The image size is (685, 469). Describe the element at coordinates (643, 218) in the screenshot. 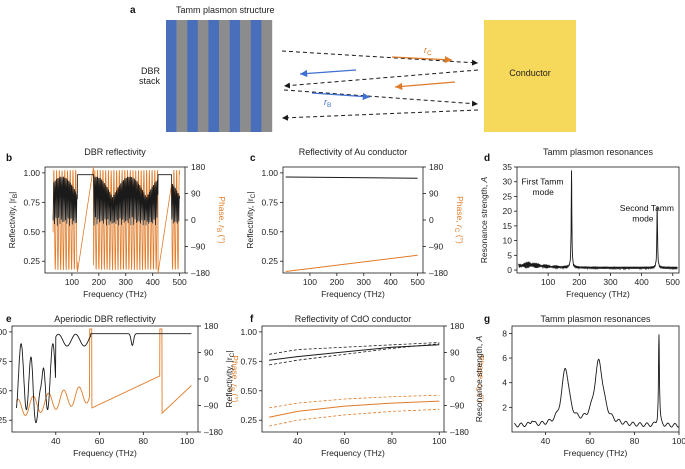

I see `annotation-second-tamm-mode: mode` at that location.